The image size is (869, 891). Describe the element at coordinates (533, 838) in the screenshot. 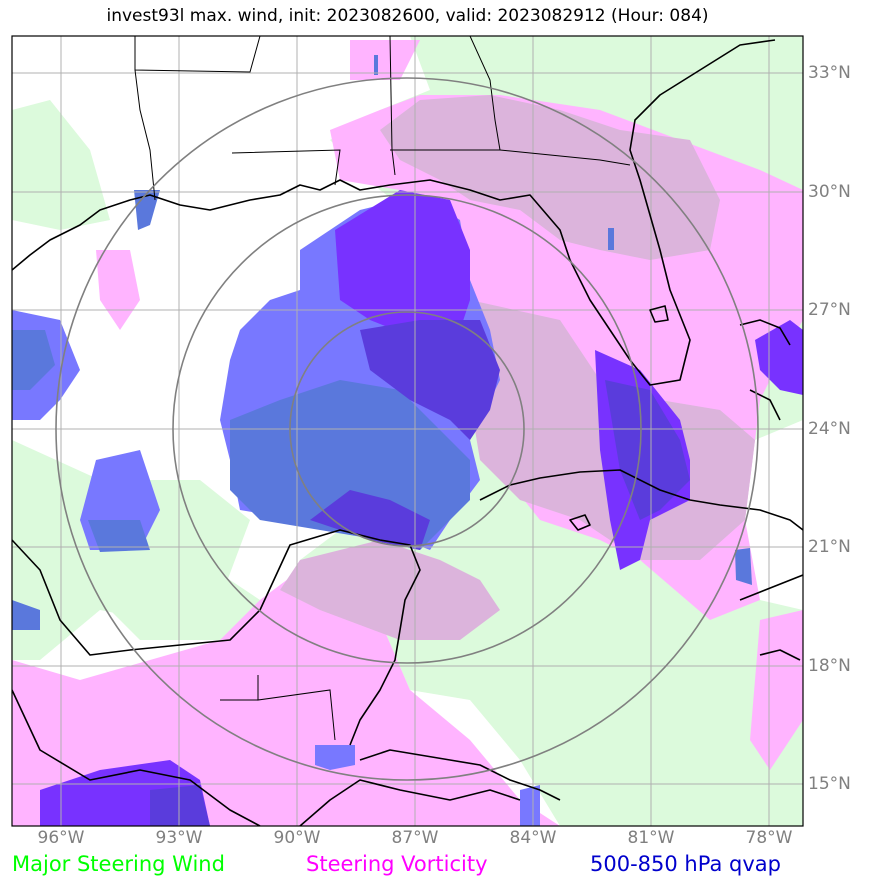

I see `lon-tick-label: 84°W` at that location.